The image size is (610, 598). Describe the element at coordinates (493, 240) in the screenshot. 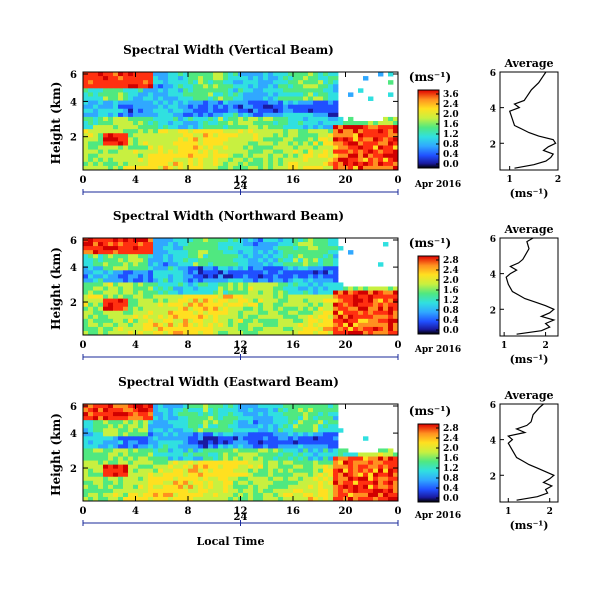

I see `average-y-tick-label: 6` at that location.